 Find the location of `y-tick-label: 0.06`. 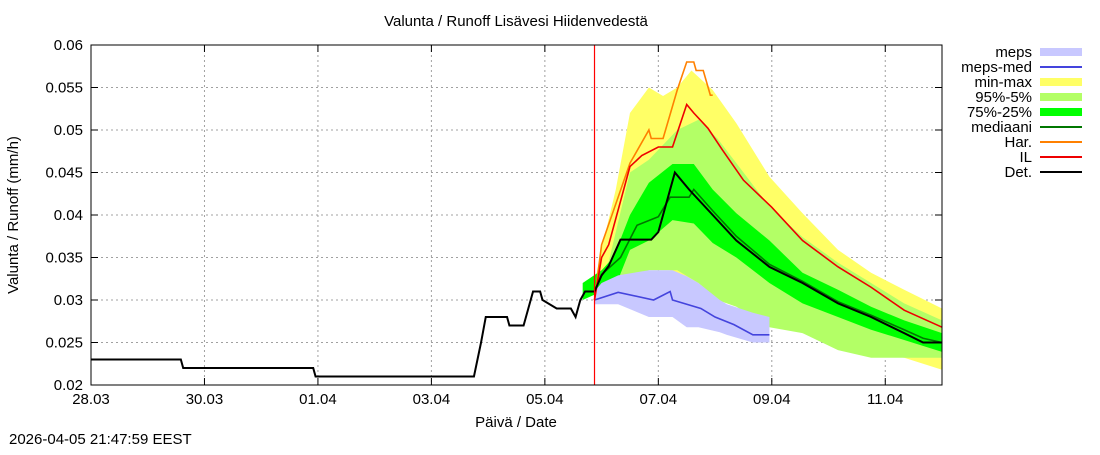

y-tick-label: 0.06 is located at coordinates (68, 45).